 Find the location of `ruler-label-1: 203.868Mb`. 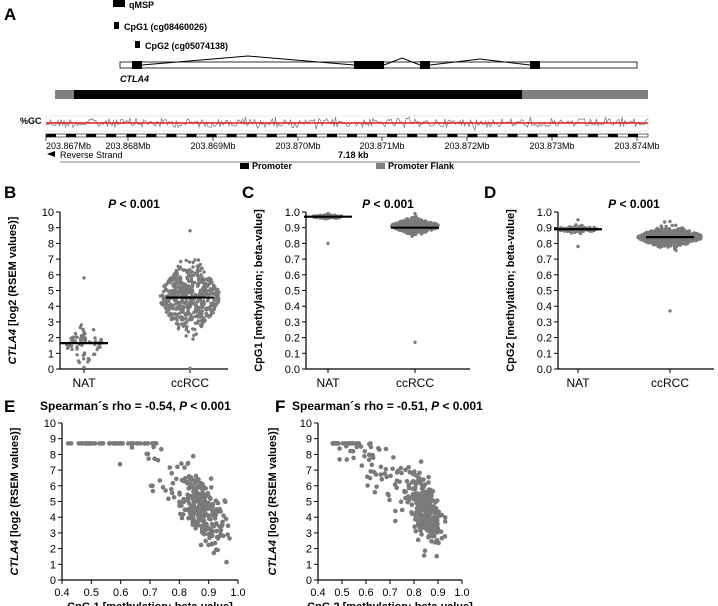

ruler-label-1: 203.868Mb is located at coordinates (127, 146).